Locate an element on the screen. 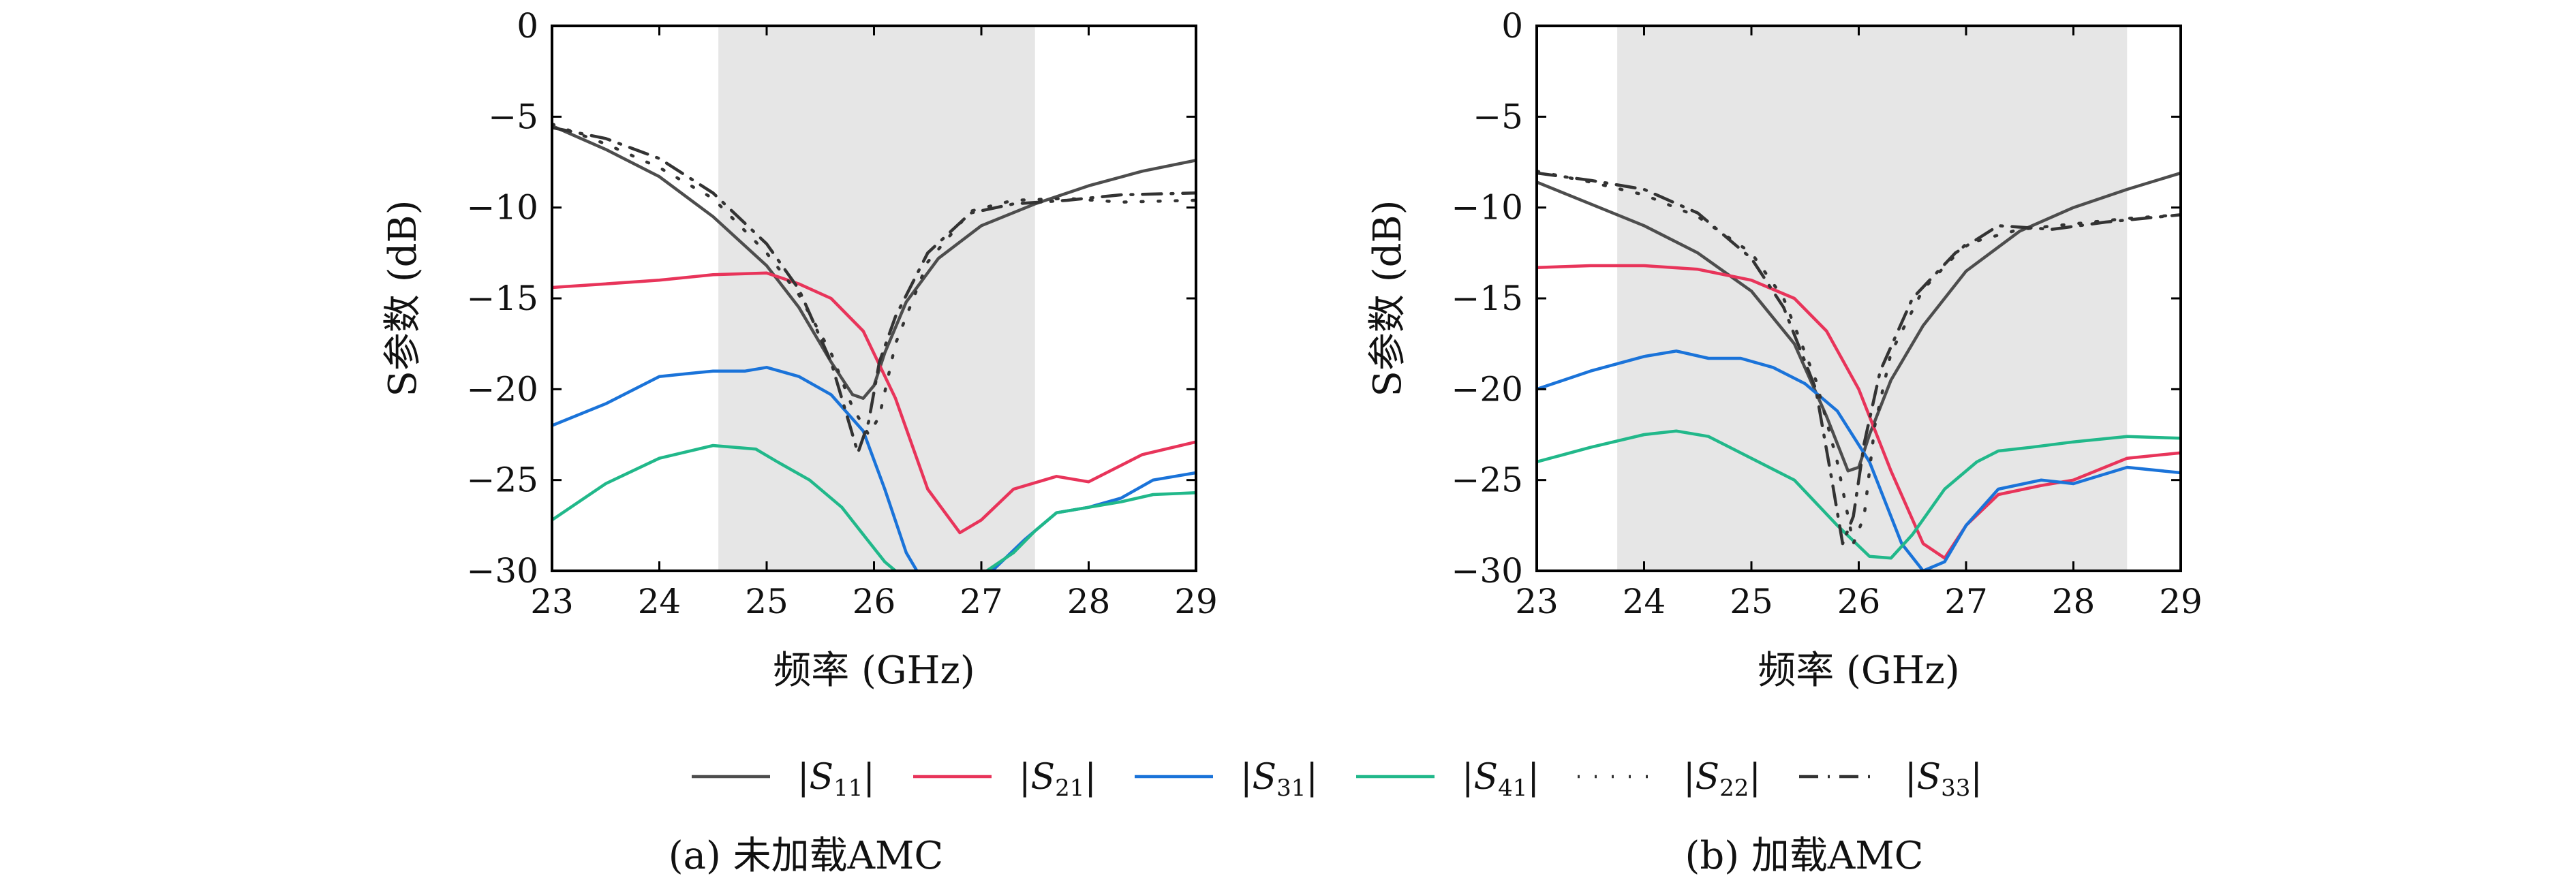 The image size is (2576, 889). legend-item-s31: |S31| is located at coordinates (1226, 780).